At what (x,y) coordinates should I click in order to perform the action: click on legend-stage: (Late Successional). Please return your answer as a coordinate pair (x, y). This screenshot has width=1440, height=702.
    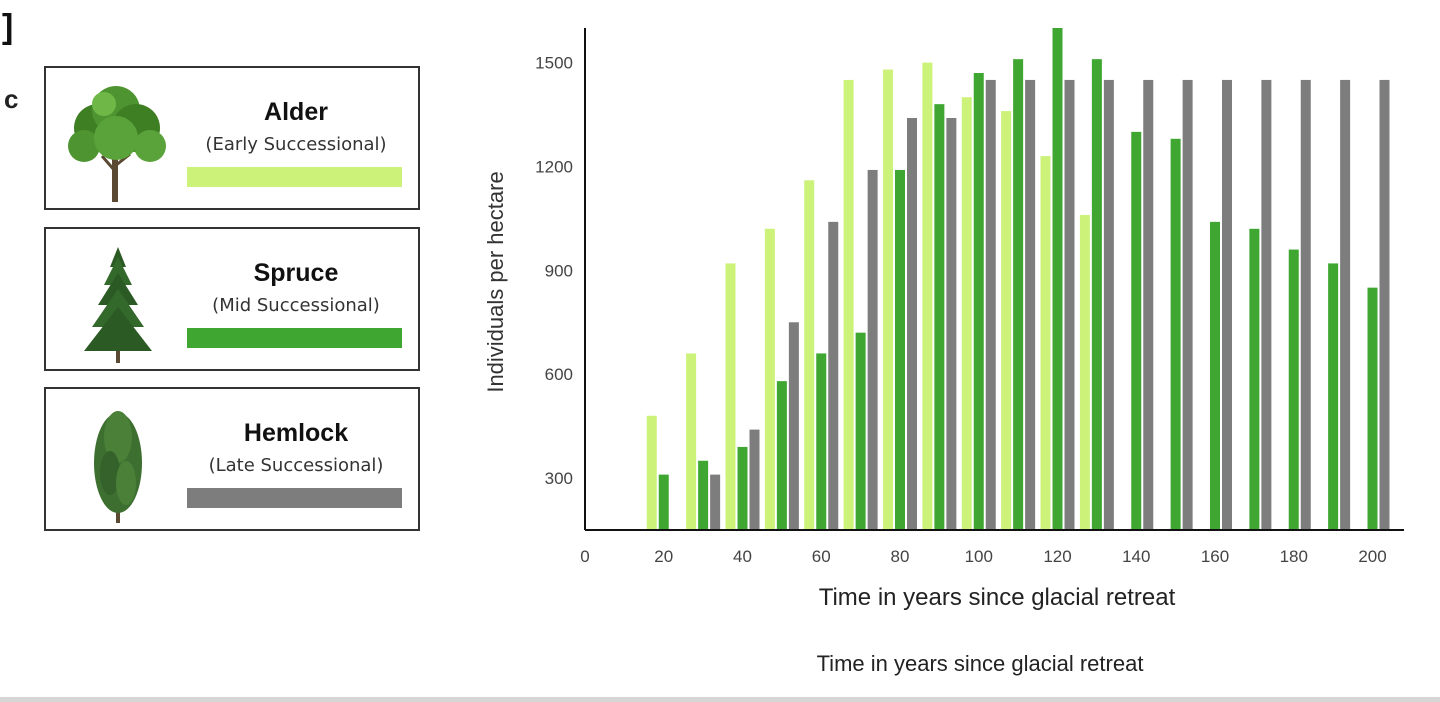
    Looking at the image, I should click on (296, 465).